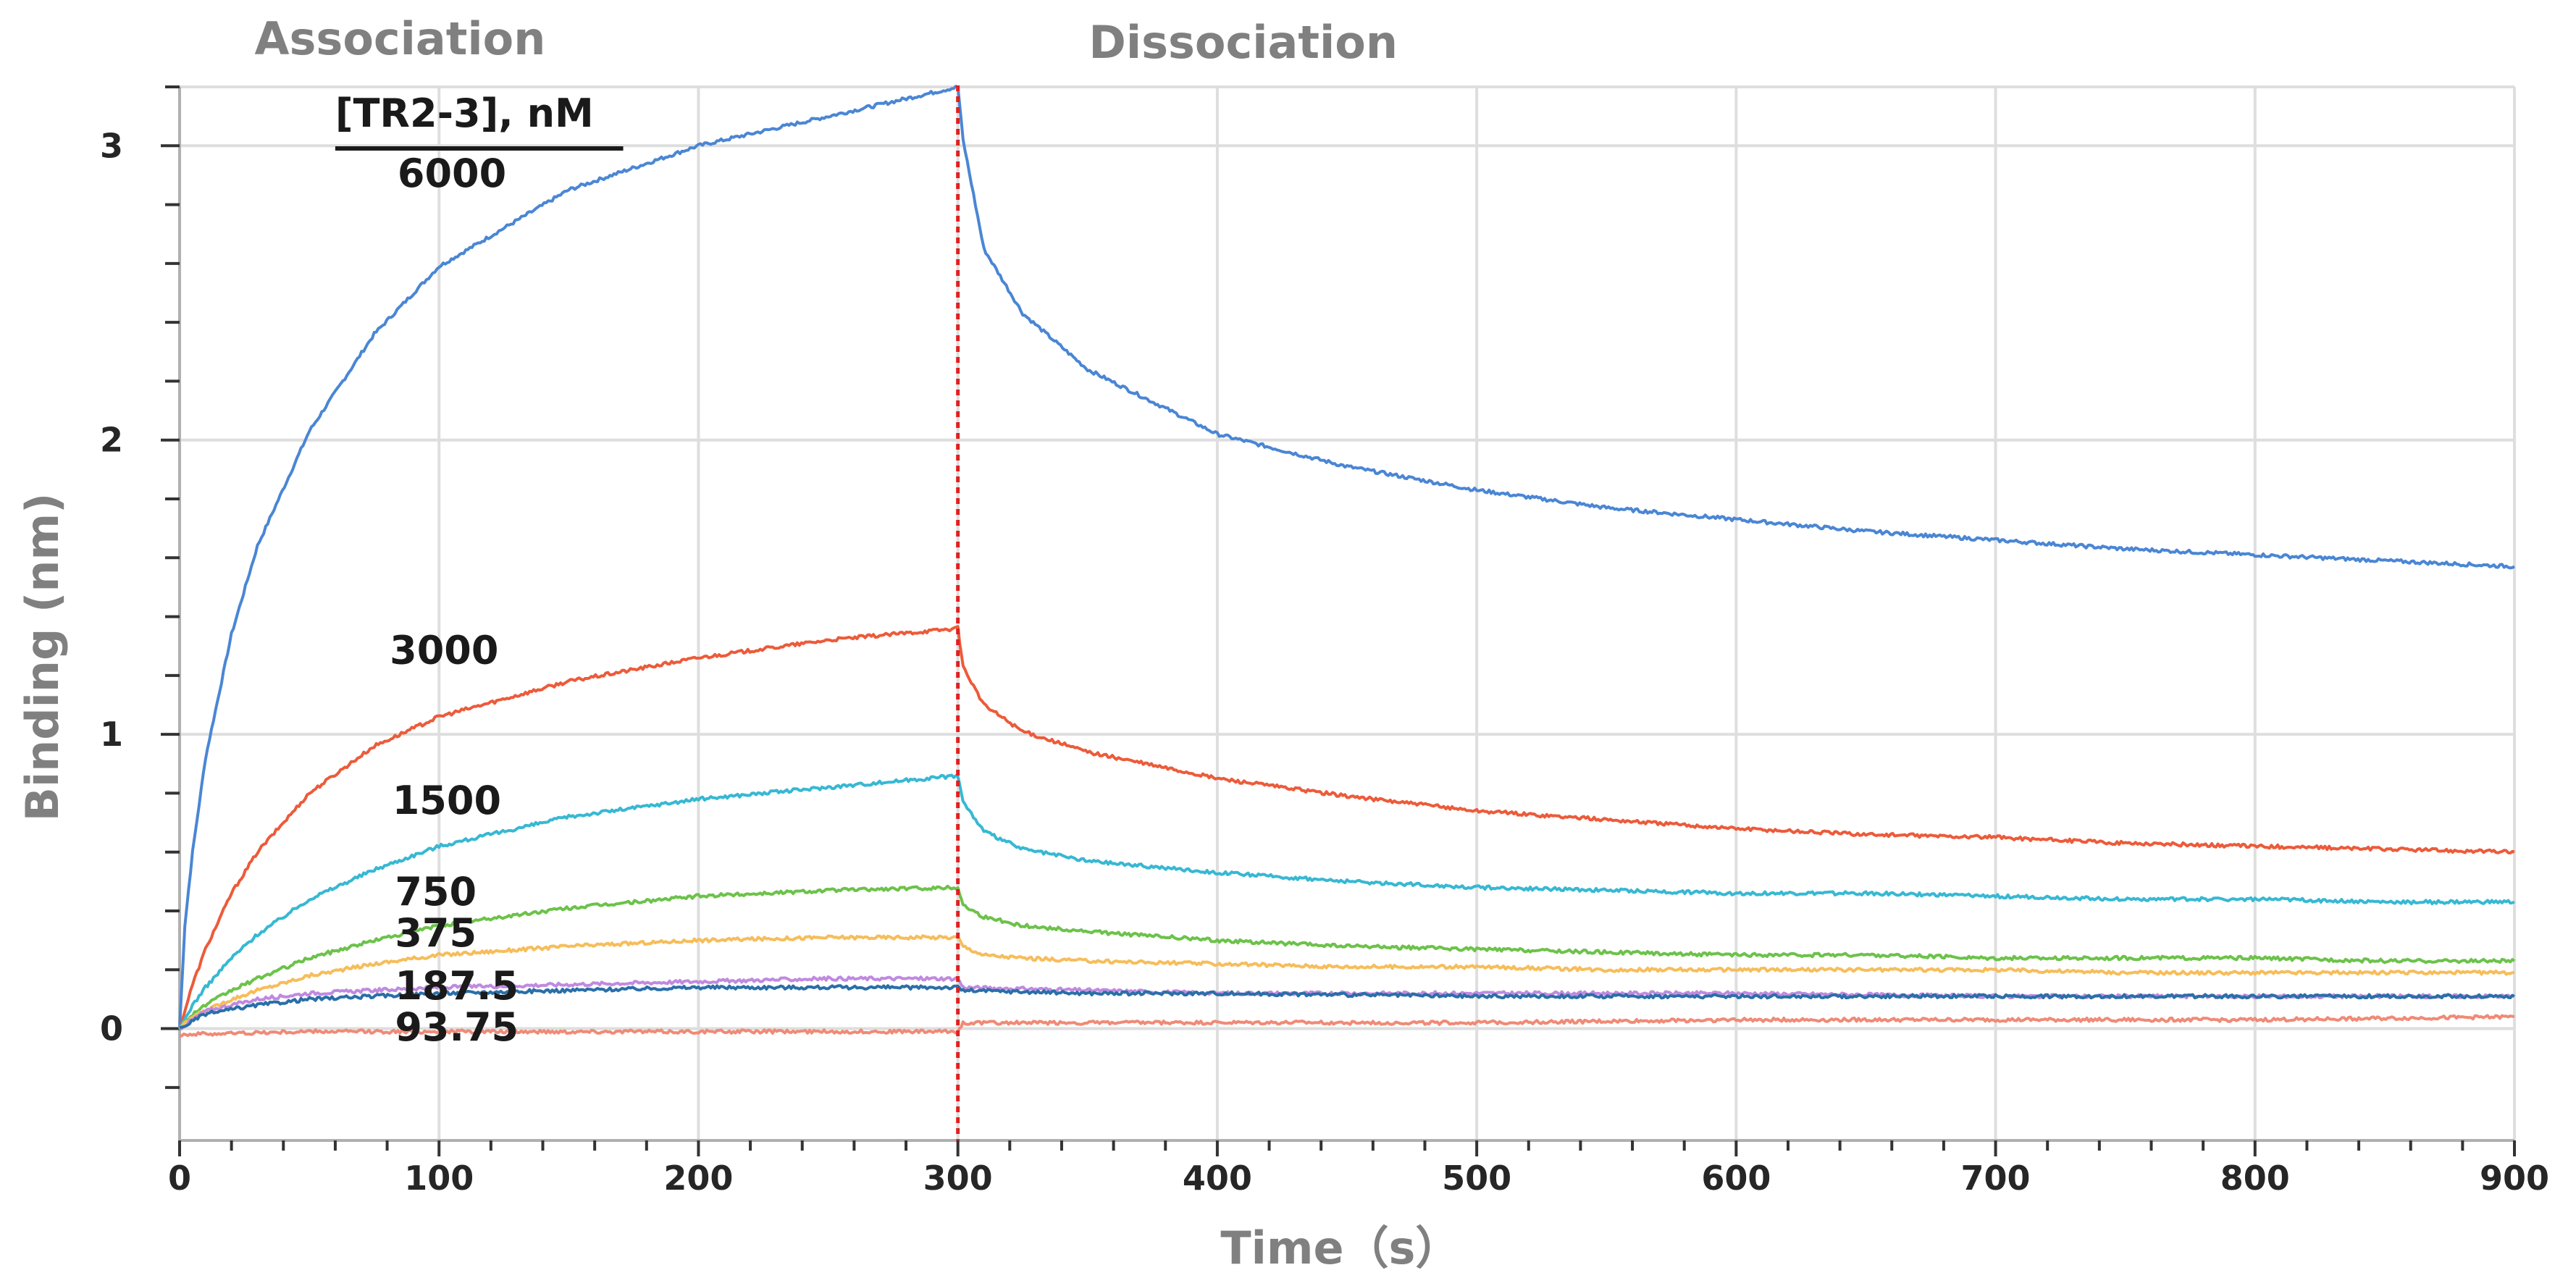 The height and width of the screenshot is (1286, 2576). I want to click on x-axis-title: Time（s）, so click(1340, 1248).